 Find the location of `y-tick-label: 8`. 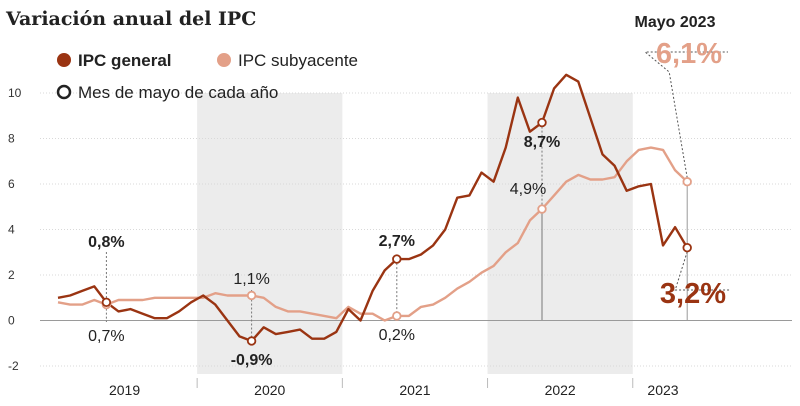

y-tick-label: 8 is located at coordinates (11, 139).